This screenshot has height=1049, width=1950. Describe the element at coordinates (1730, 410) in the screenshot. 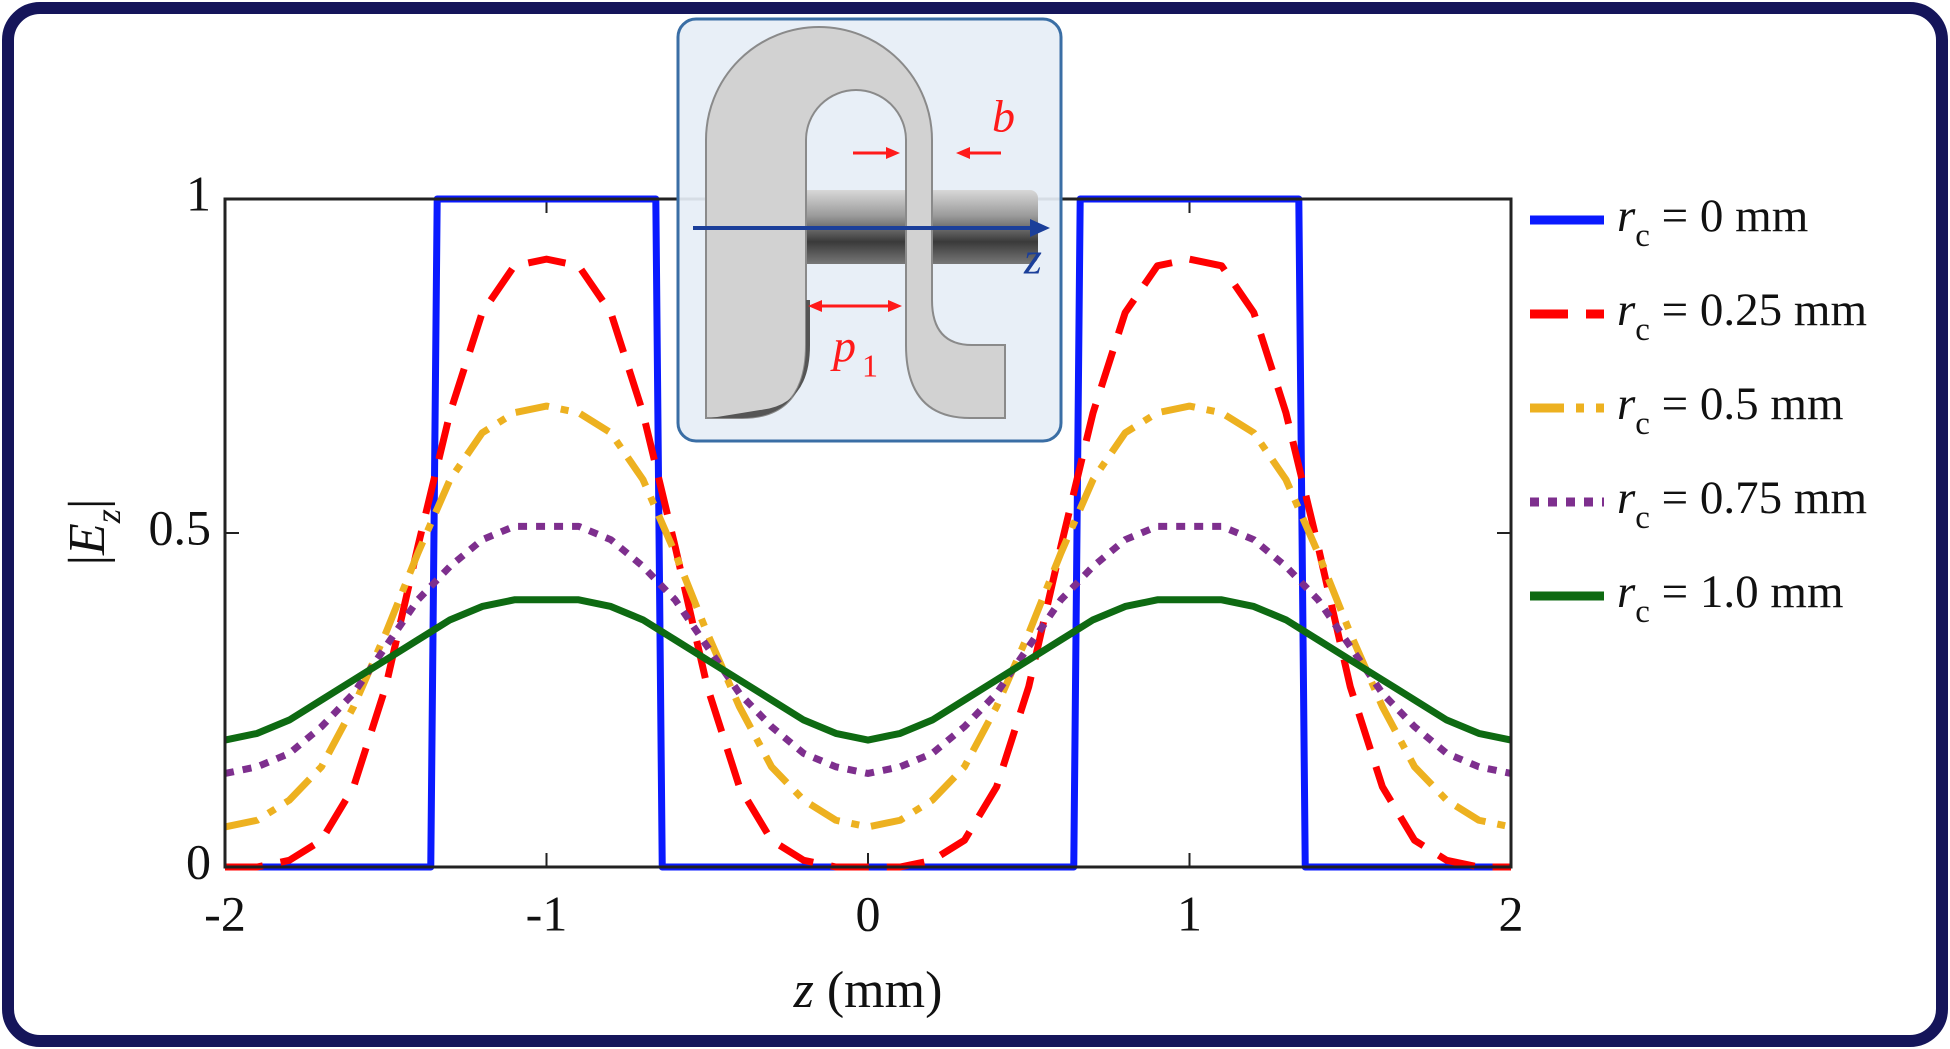

I see `legend-label: rc = 0.5 mm` at that location.